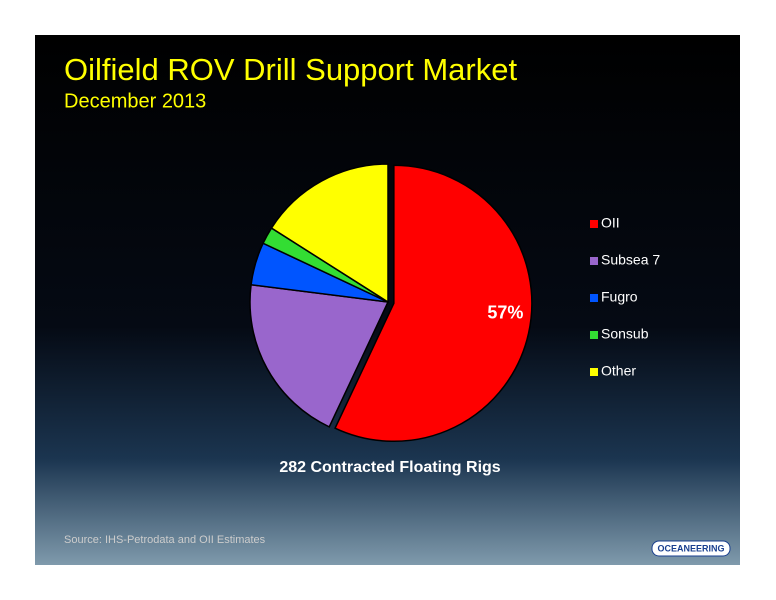 The width and height of the screenshot is (776, 600). Describe the element at coordinates (290, 69) in the screenshot. I see `title: Oilfield ROV Drill Support Market` at that location.